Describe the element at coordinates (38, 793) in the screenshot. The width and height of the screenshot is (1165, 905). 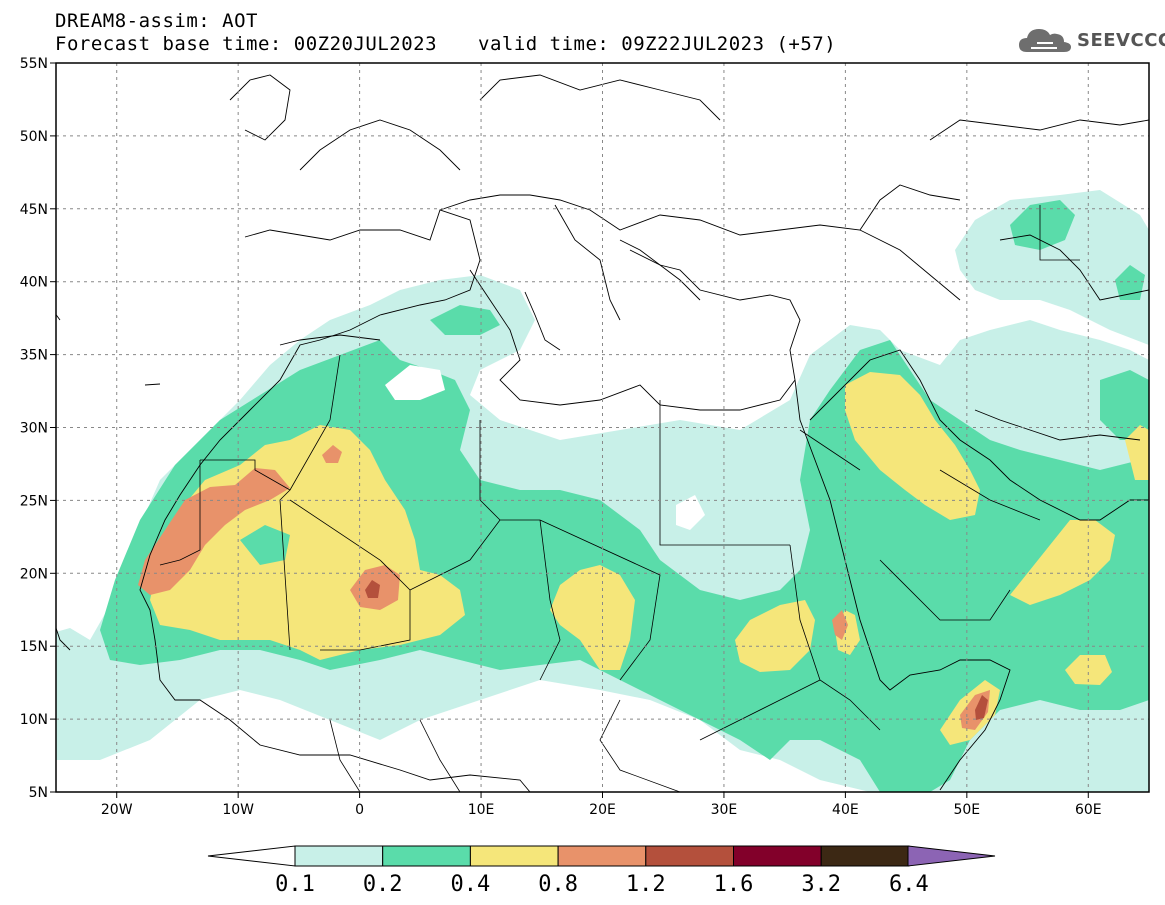
I see `lat-label: 5N` at that location.